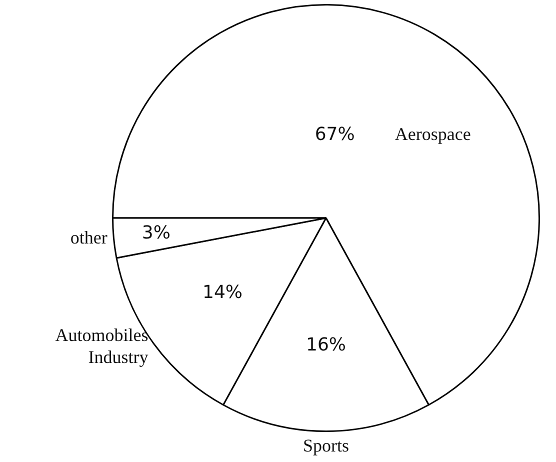 The image size is (556, 462). I want to click on data-label: 67%, so click(334, 135).